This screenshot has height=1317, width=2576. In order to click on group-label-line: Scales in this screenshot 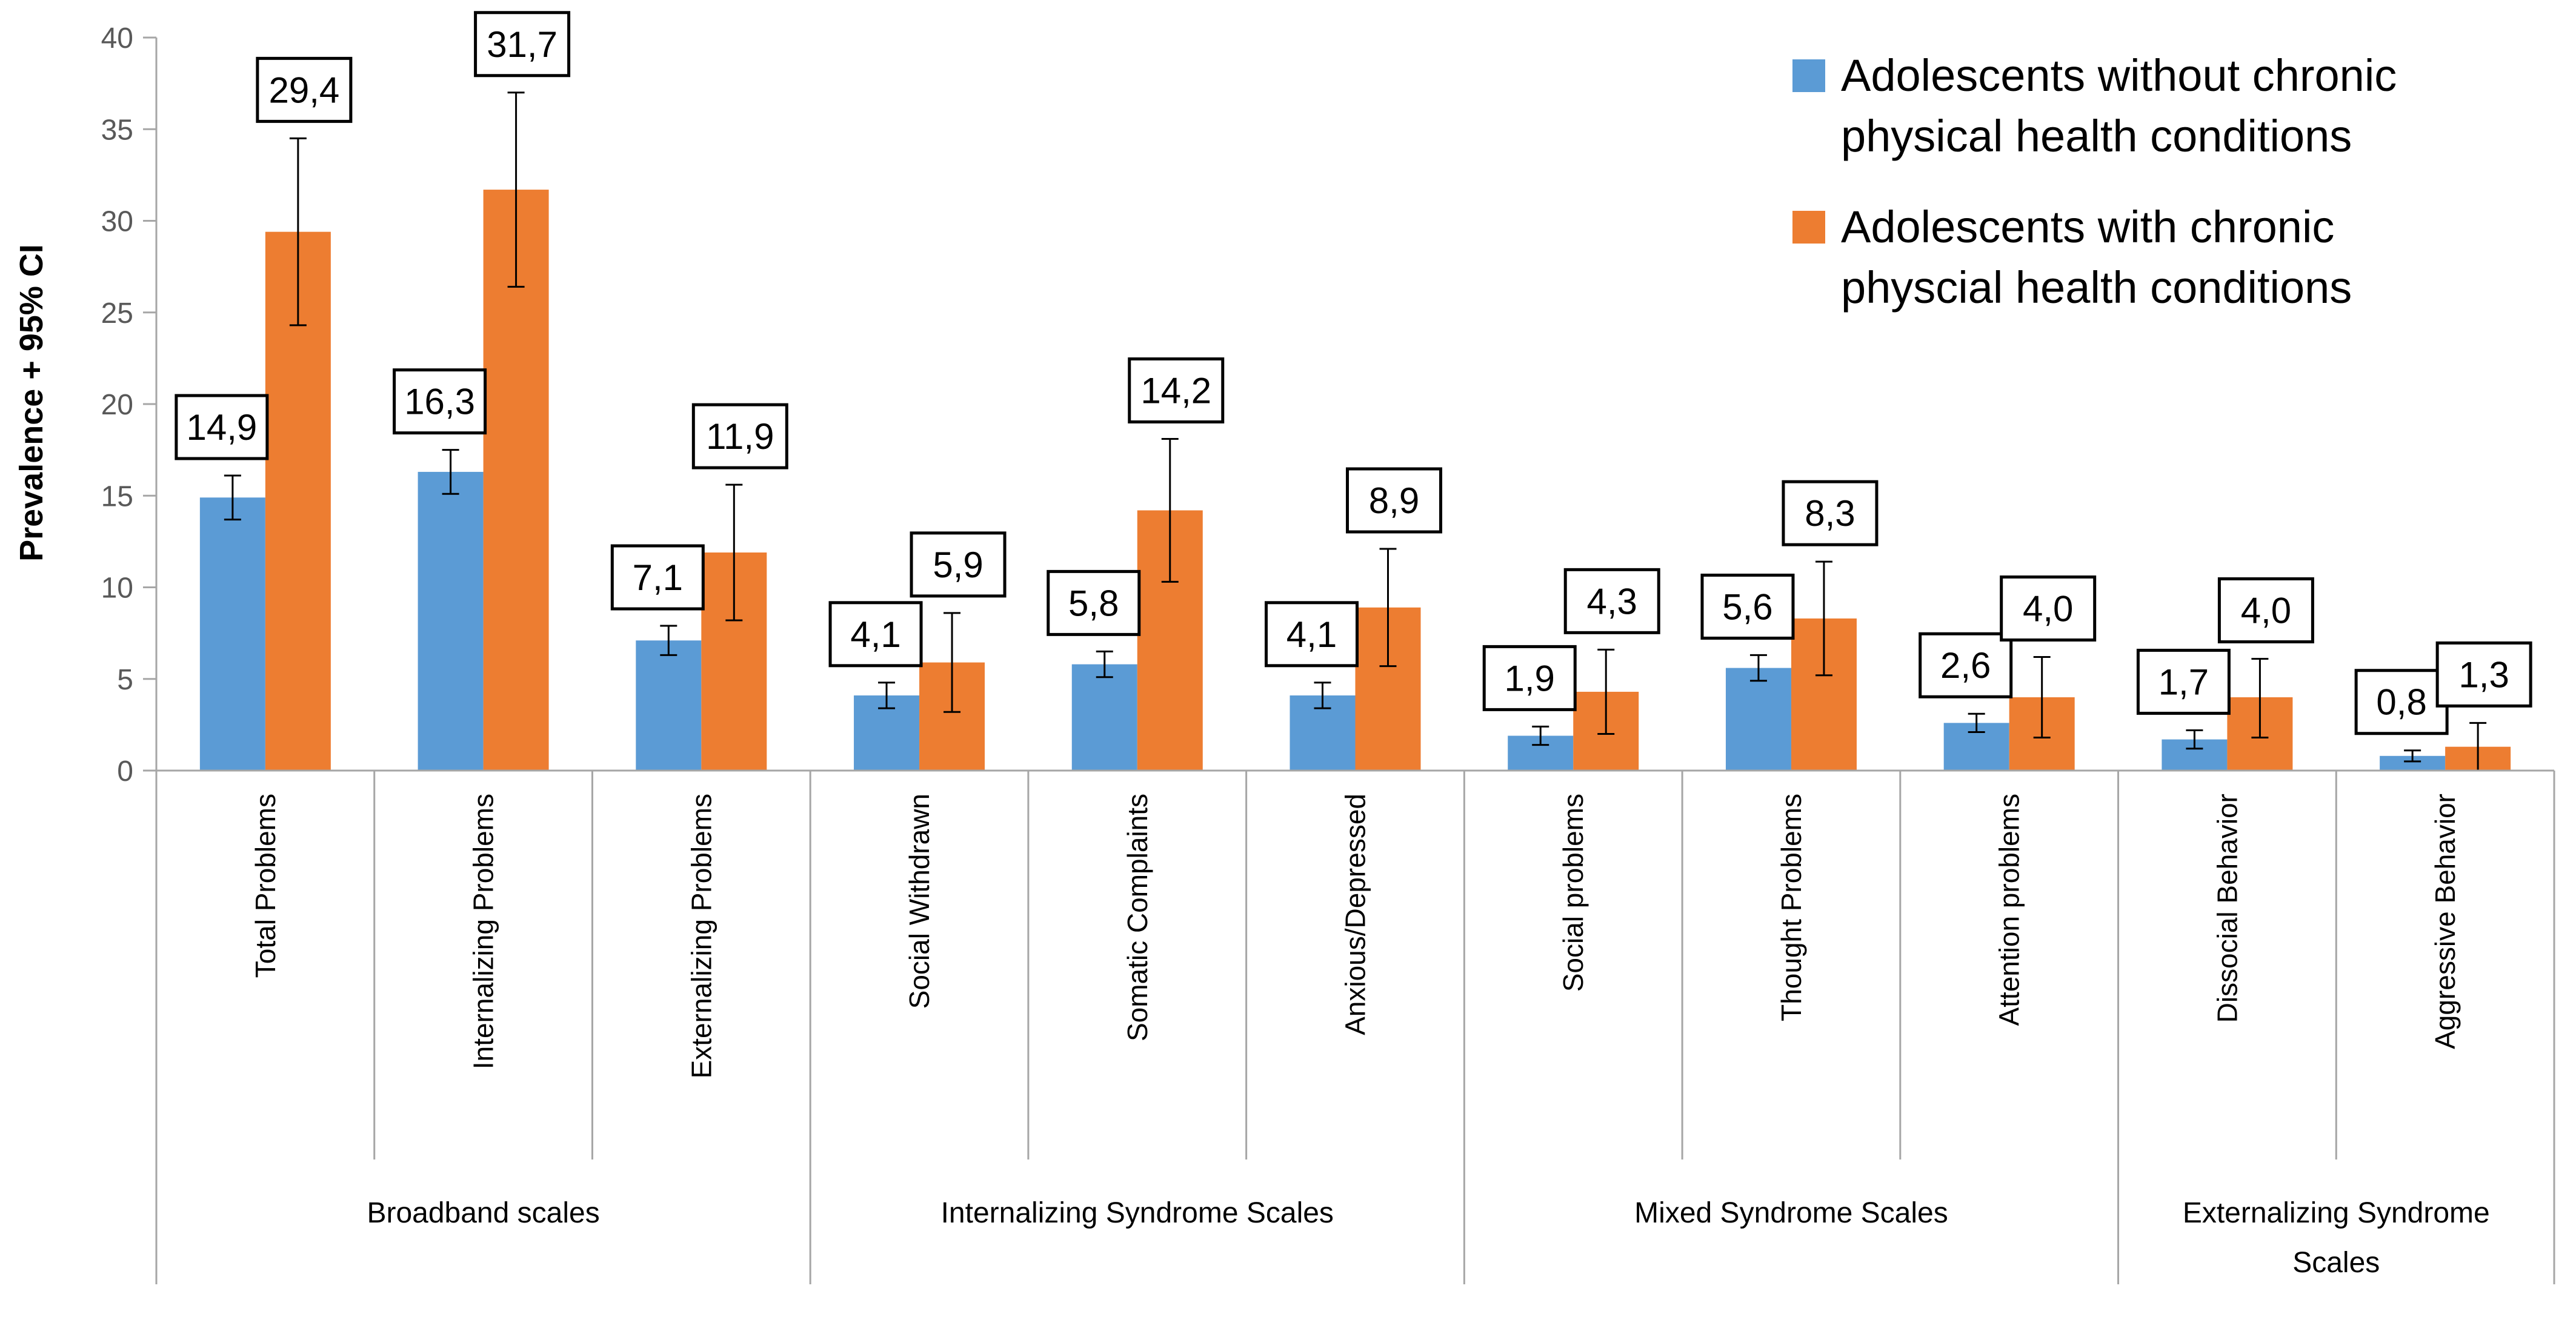, I will do `click(2336, 1263)`.